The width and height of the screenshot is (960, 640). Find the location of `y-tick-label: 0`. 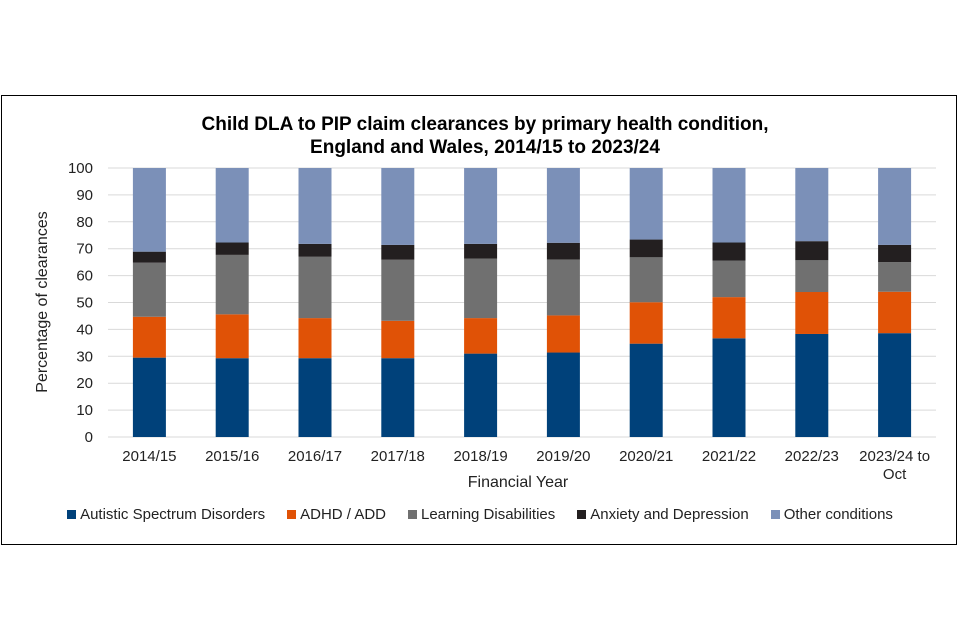

y-tick-label: 0 is located at coordinates (89, 437).